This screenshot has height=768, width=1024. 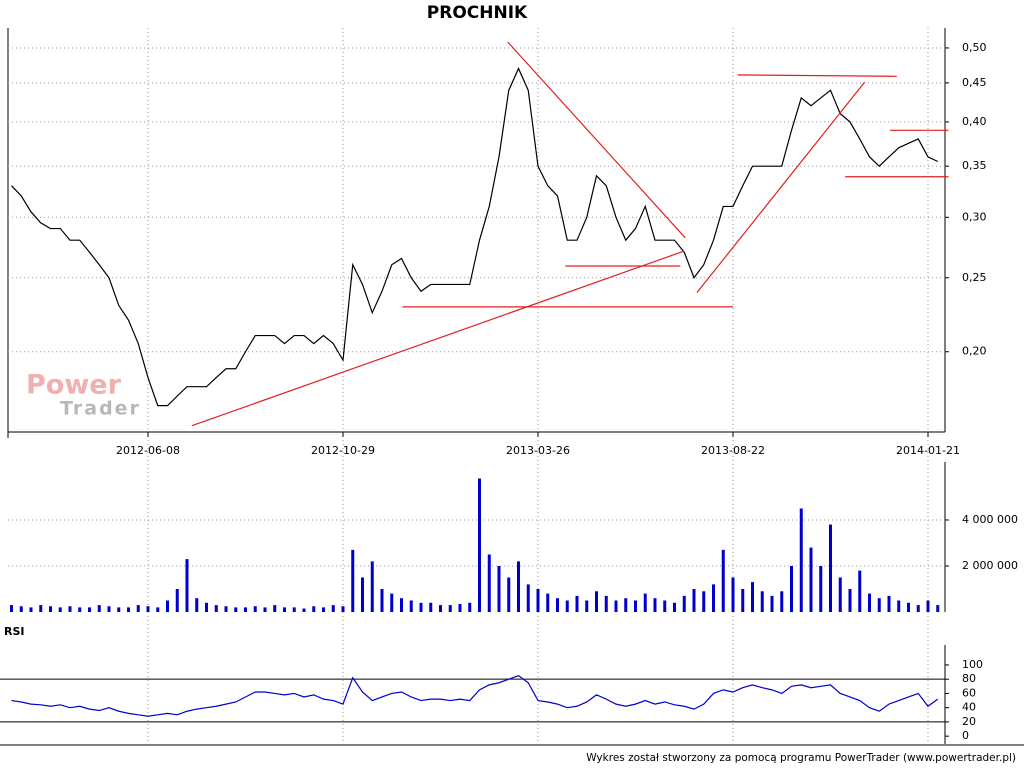 I want to click on x-tick-label: 2013-03-26, so click(x=538, y=450).